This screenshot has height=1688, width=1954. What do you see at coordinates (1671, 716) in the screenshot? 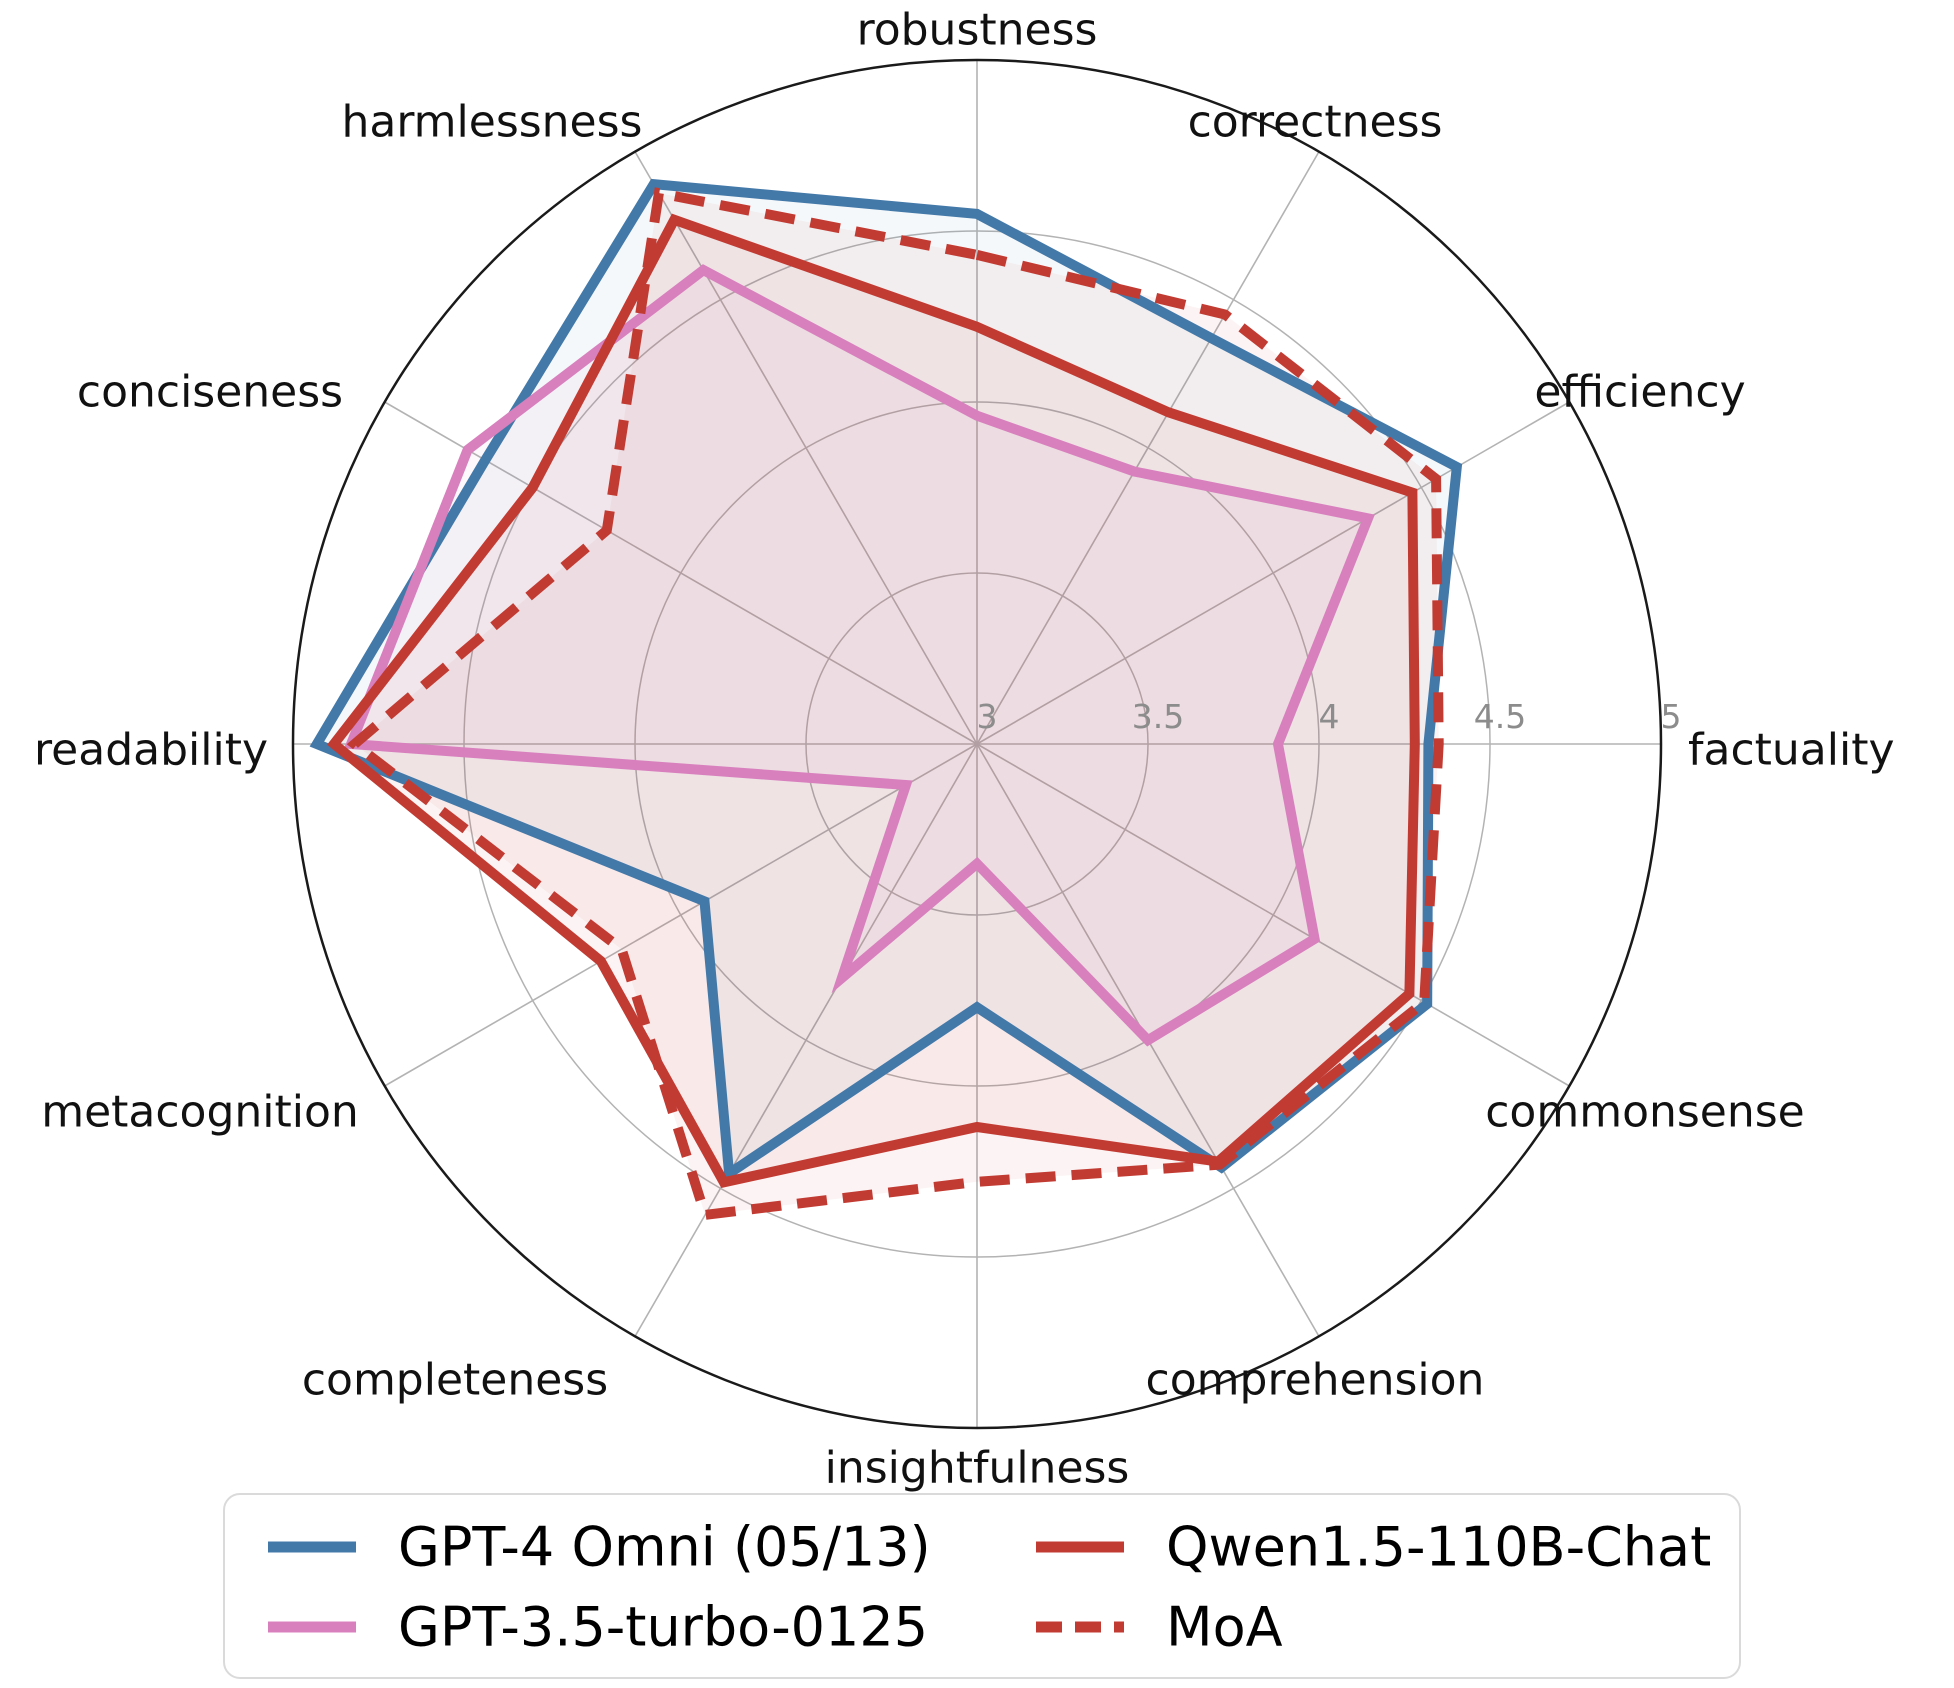
I see `radial-tick-5: 5` at bounding box center [1671, 716].